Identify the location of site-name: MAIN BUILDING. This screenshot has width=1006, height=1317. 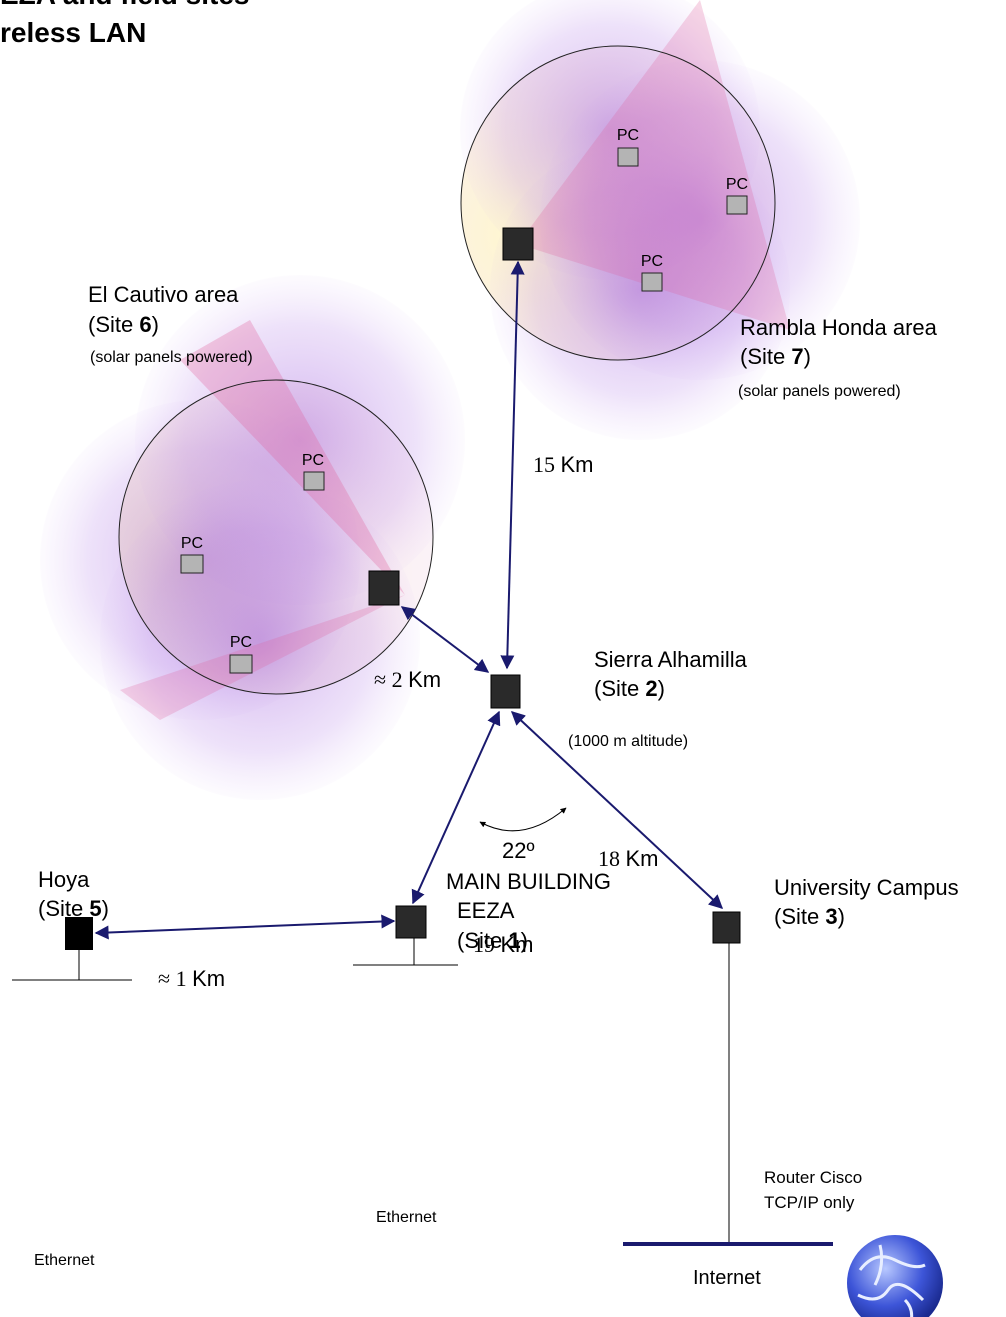
(528, 881).